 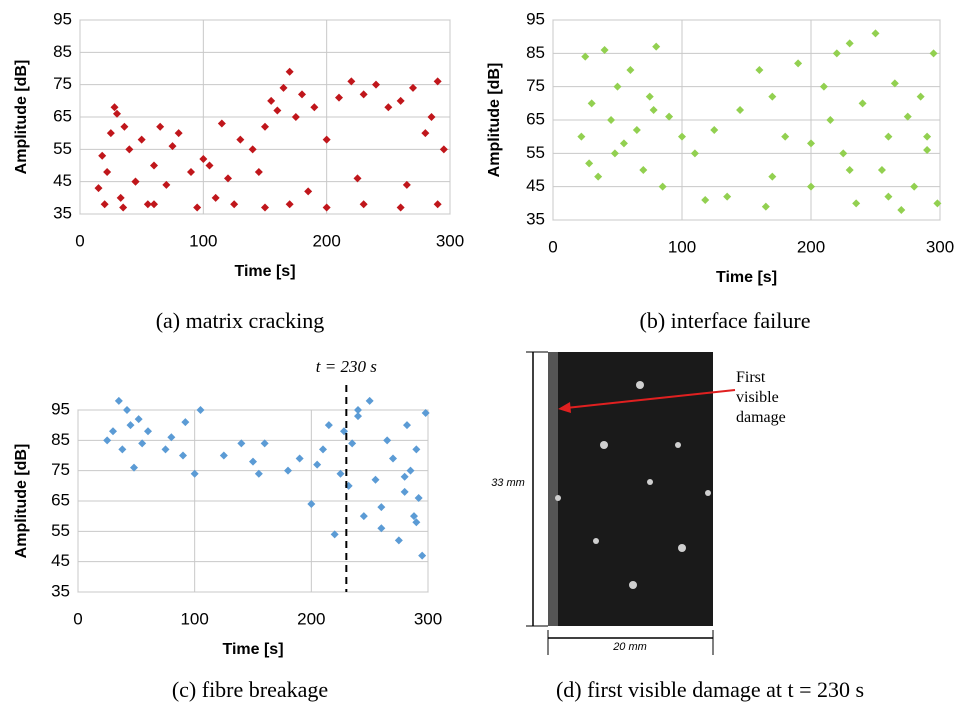 I want to click on y-tick-label: 55, so click(x=62, y=148).